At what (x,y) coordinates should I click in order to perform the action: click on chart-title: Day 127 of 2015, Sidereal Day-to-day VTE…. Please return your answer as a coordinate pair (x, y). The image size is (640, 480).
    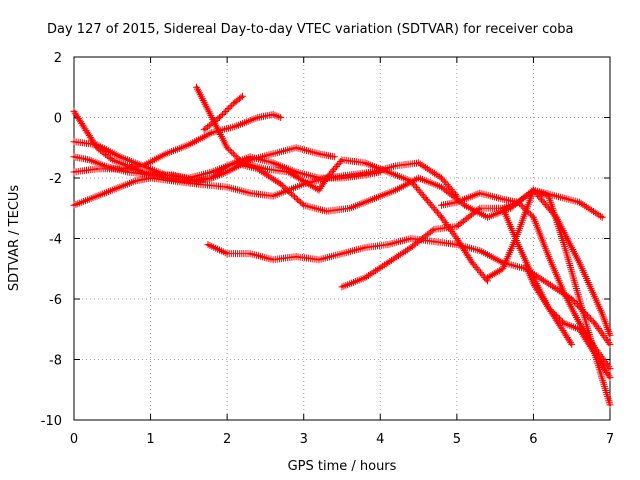
    Looking at the image, I should click on (310, 29).